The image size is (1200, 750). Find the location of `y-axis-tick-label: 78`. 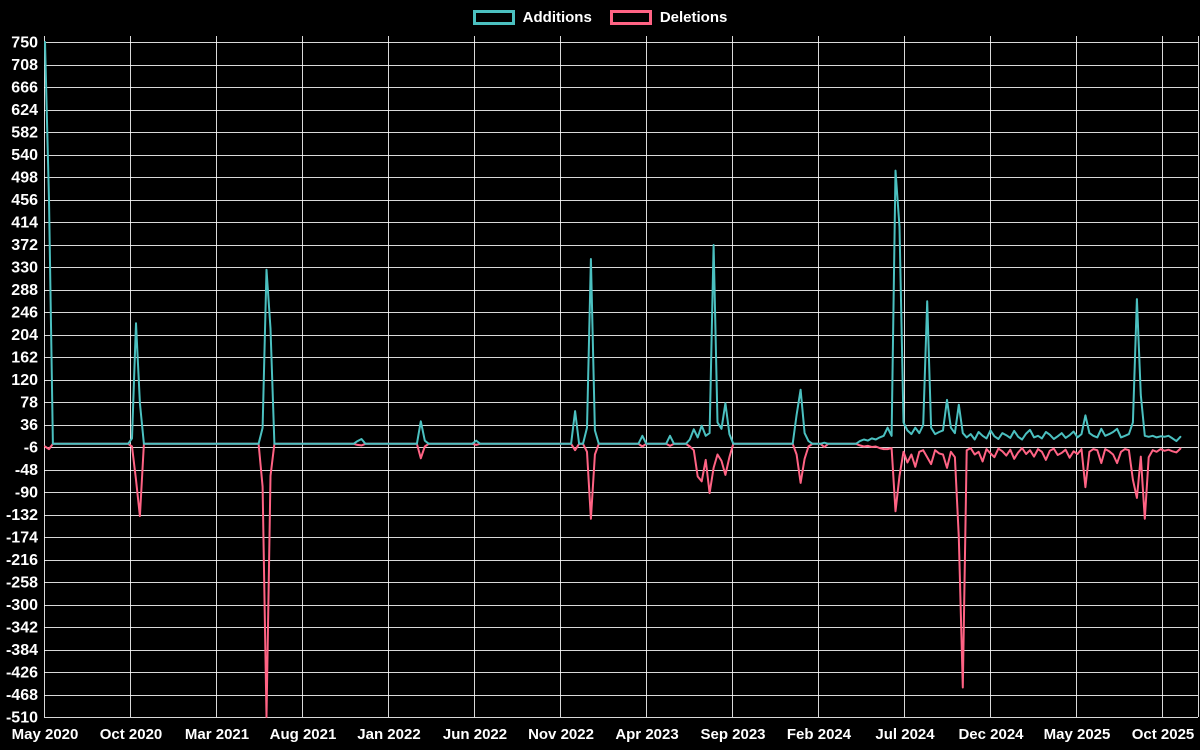

y-axis-tick-label: 78 is located at coordinates (29, 403).